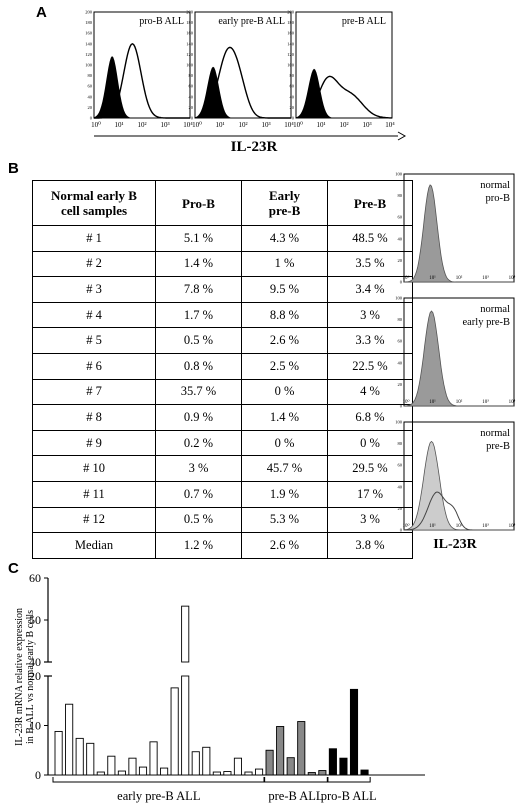  I want to click on table-header-text: Pre-B, so click(370, 203).